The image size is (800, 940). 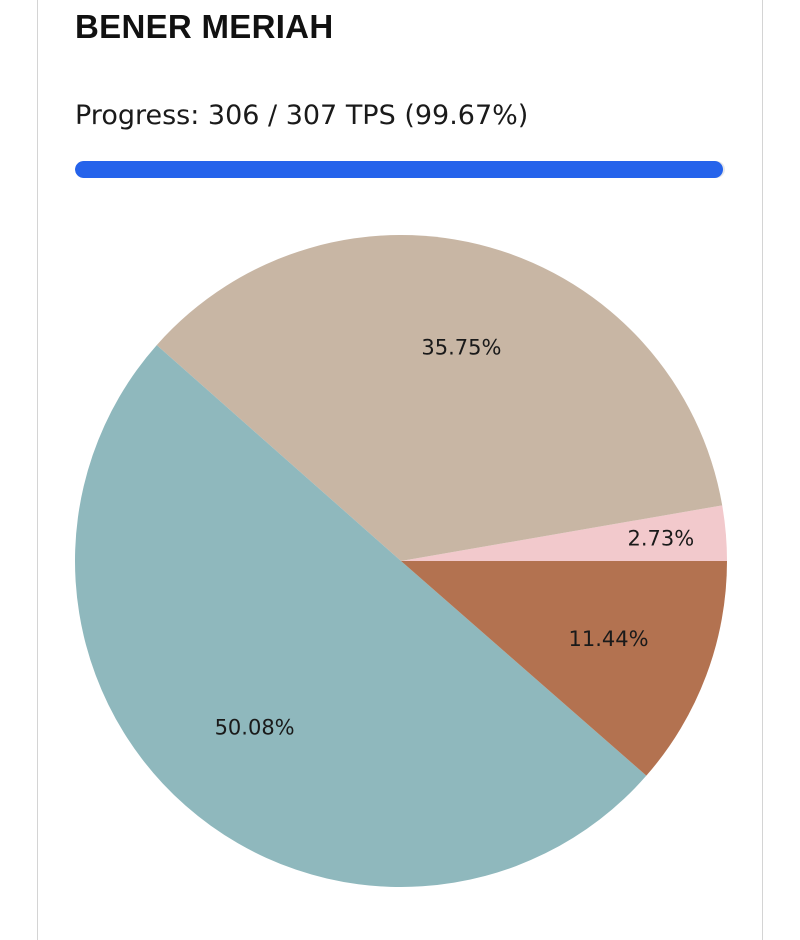 I want to click on pie-slice-label: 11.44%, so click(x=608, y=639).